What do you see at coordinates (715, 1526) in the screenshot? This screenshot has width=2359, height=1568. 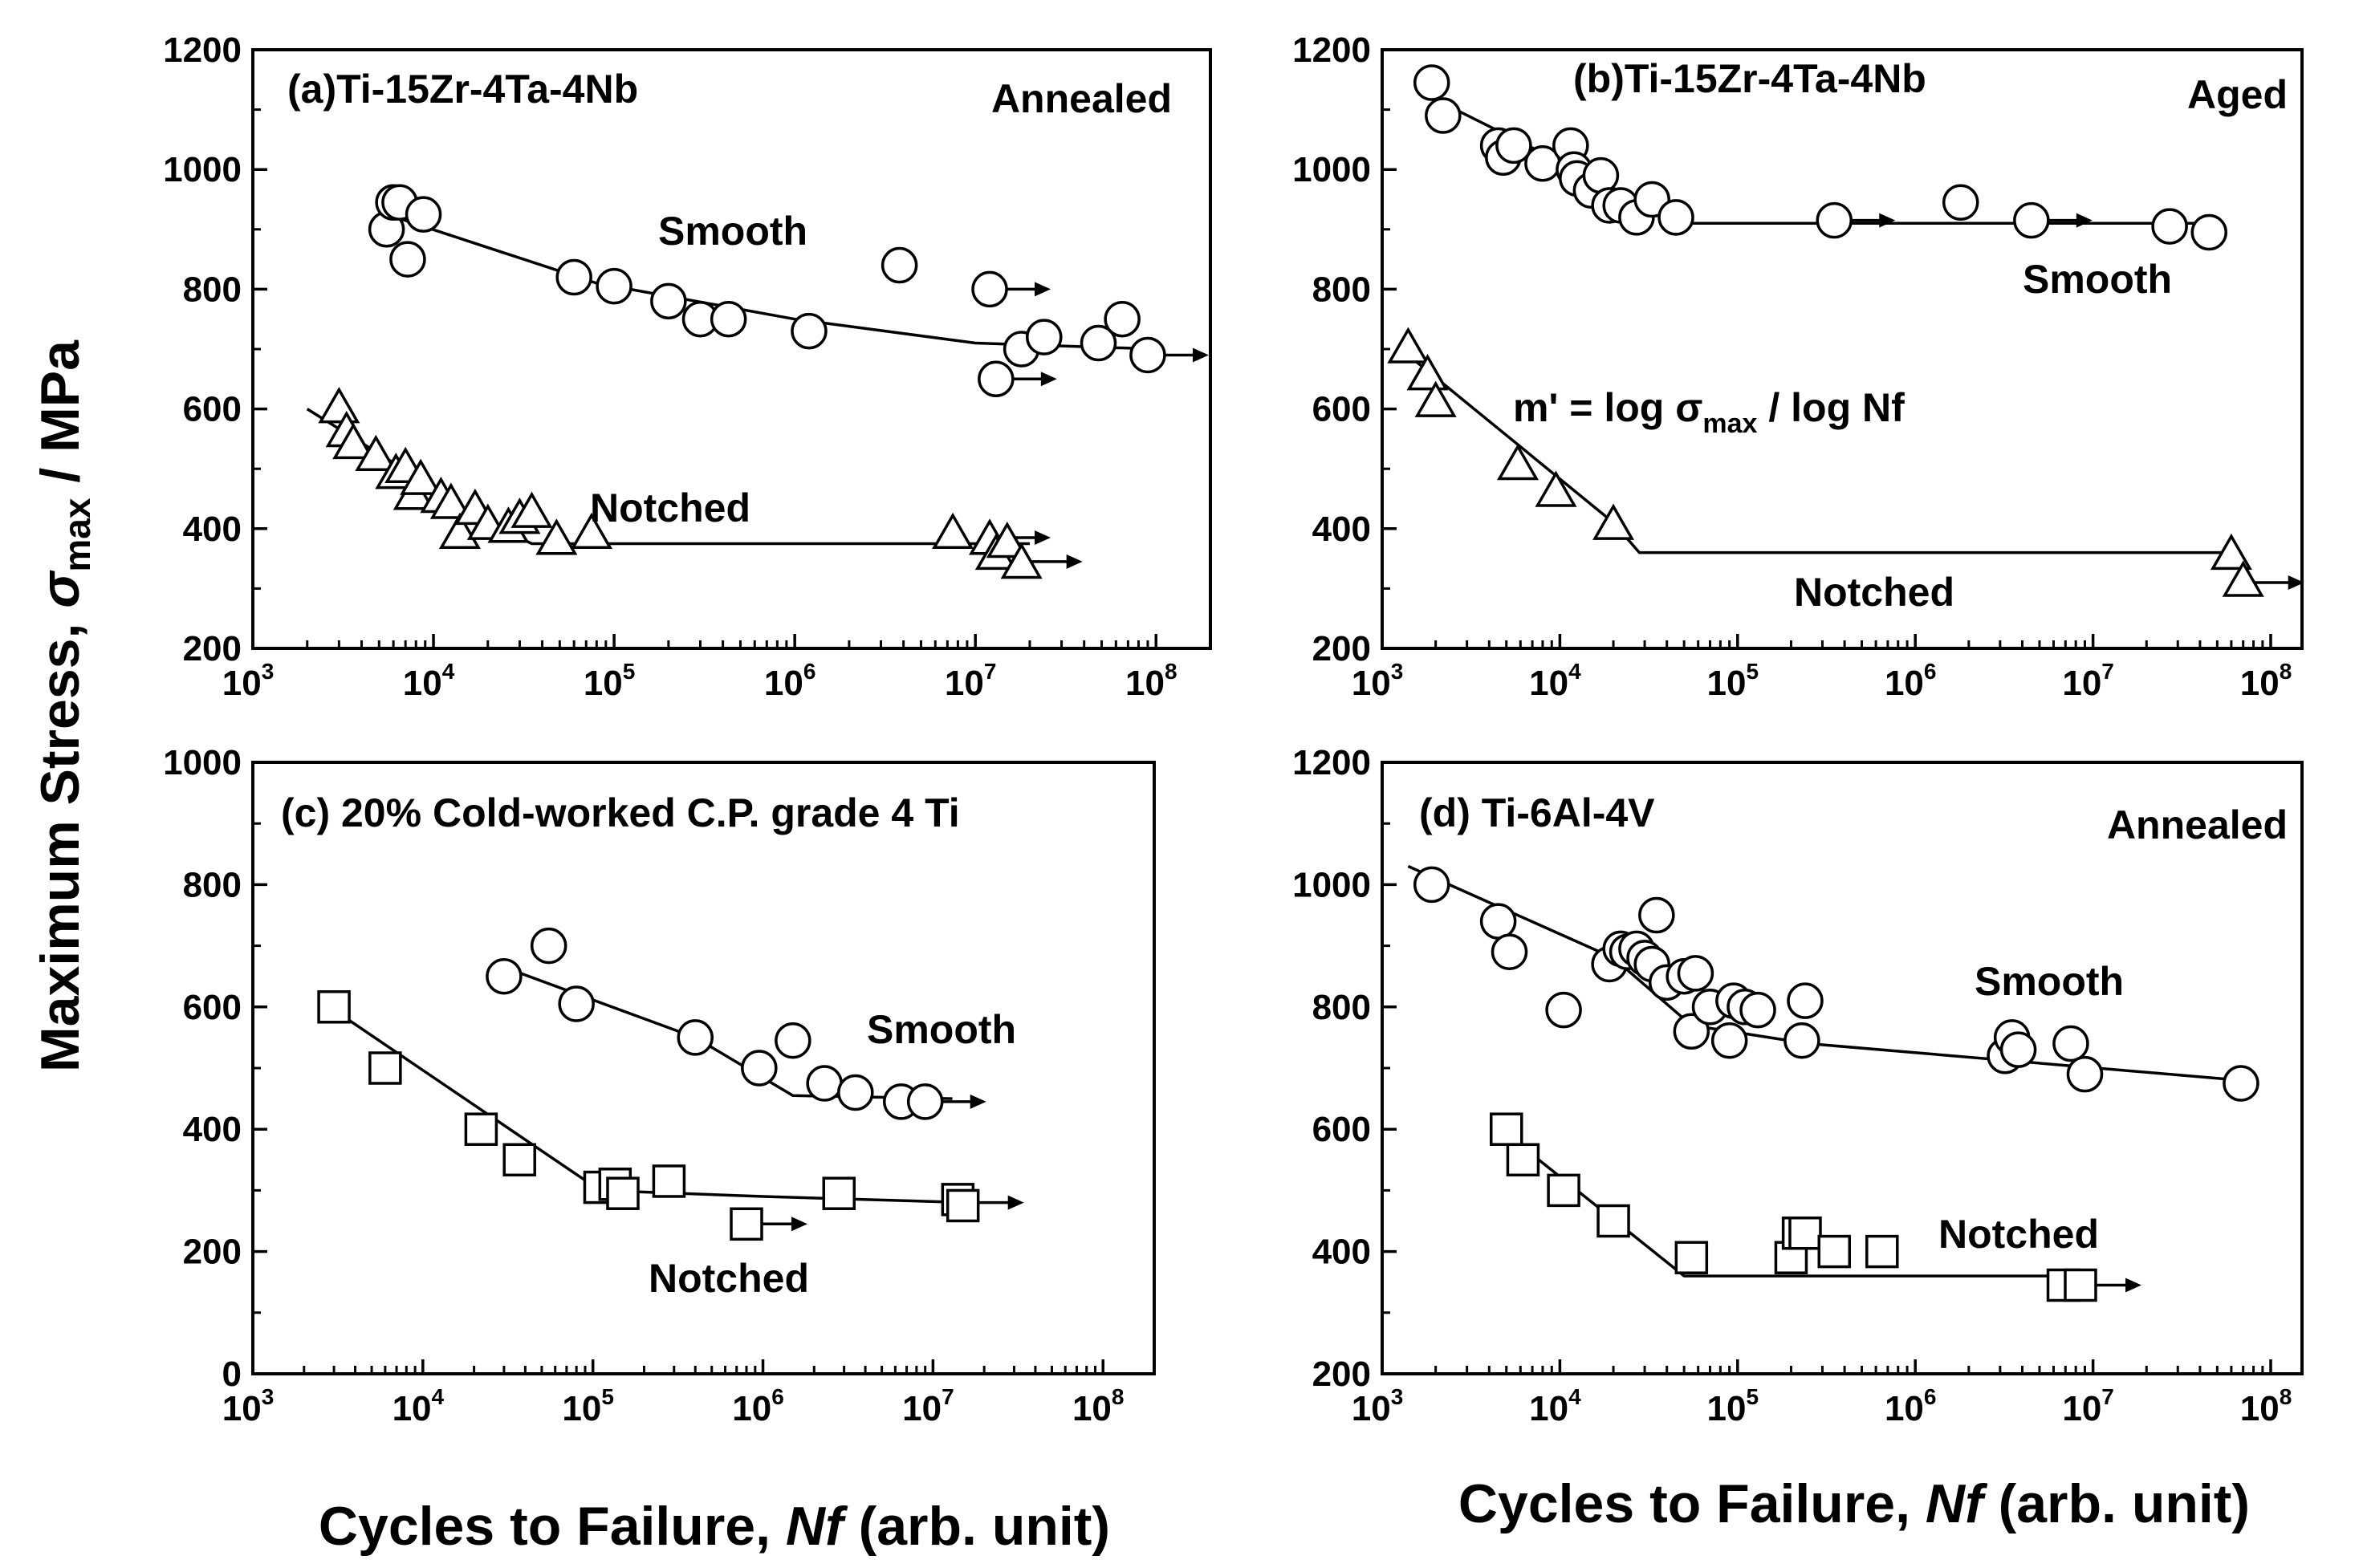 I see `x-axis-label-left: Cycles to Failure, Nf (arb. unit)` at bounding box center [715, 1526].